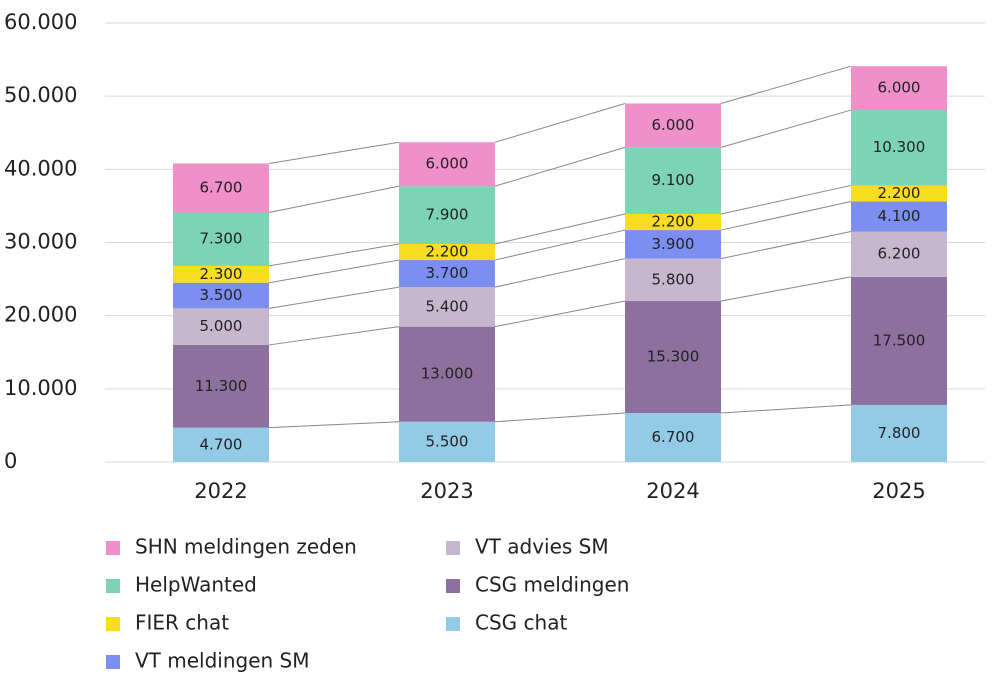 The width and height of the screenshot is (996, 675). I want to click on y-tick-label: 0, so click(10, 461).